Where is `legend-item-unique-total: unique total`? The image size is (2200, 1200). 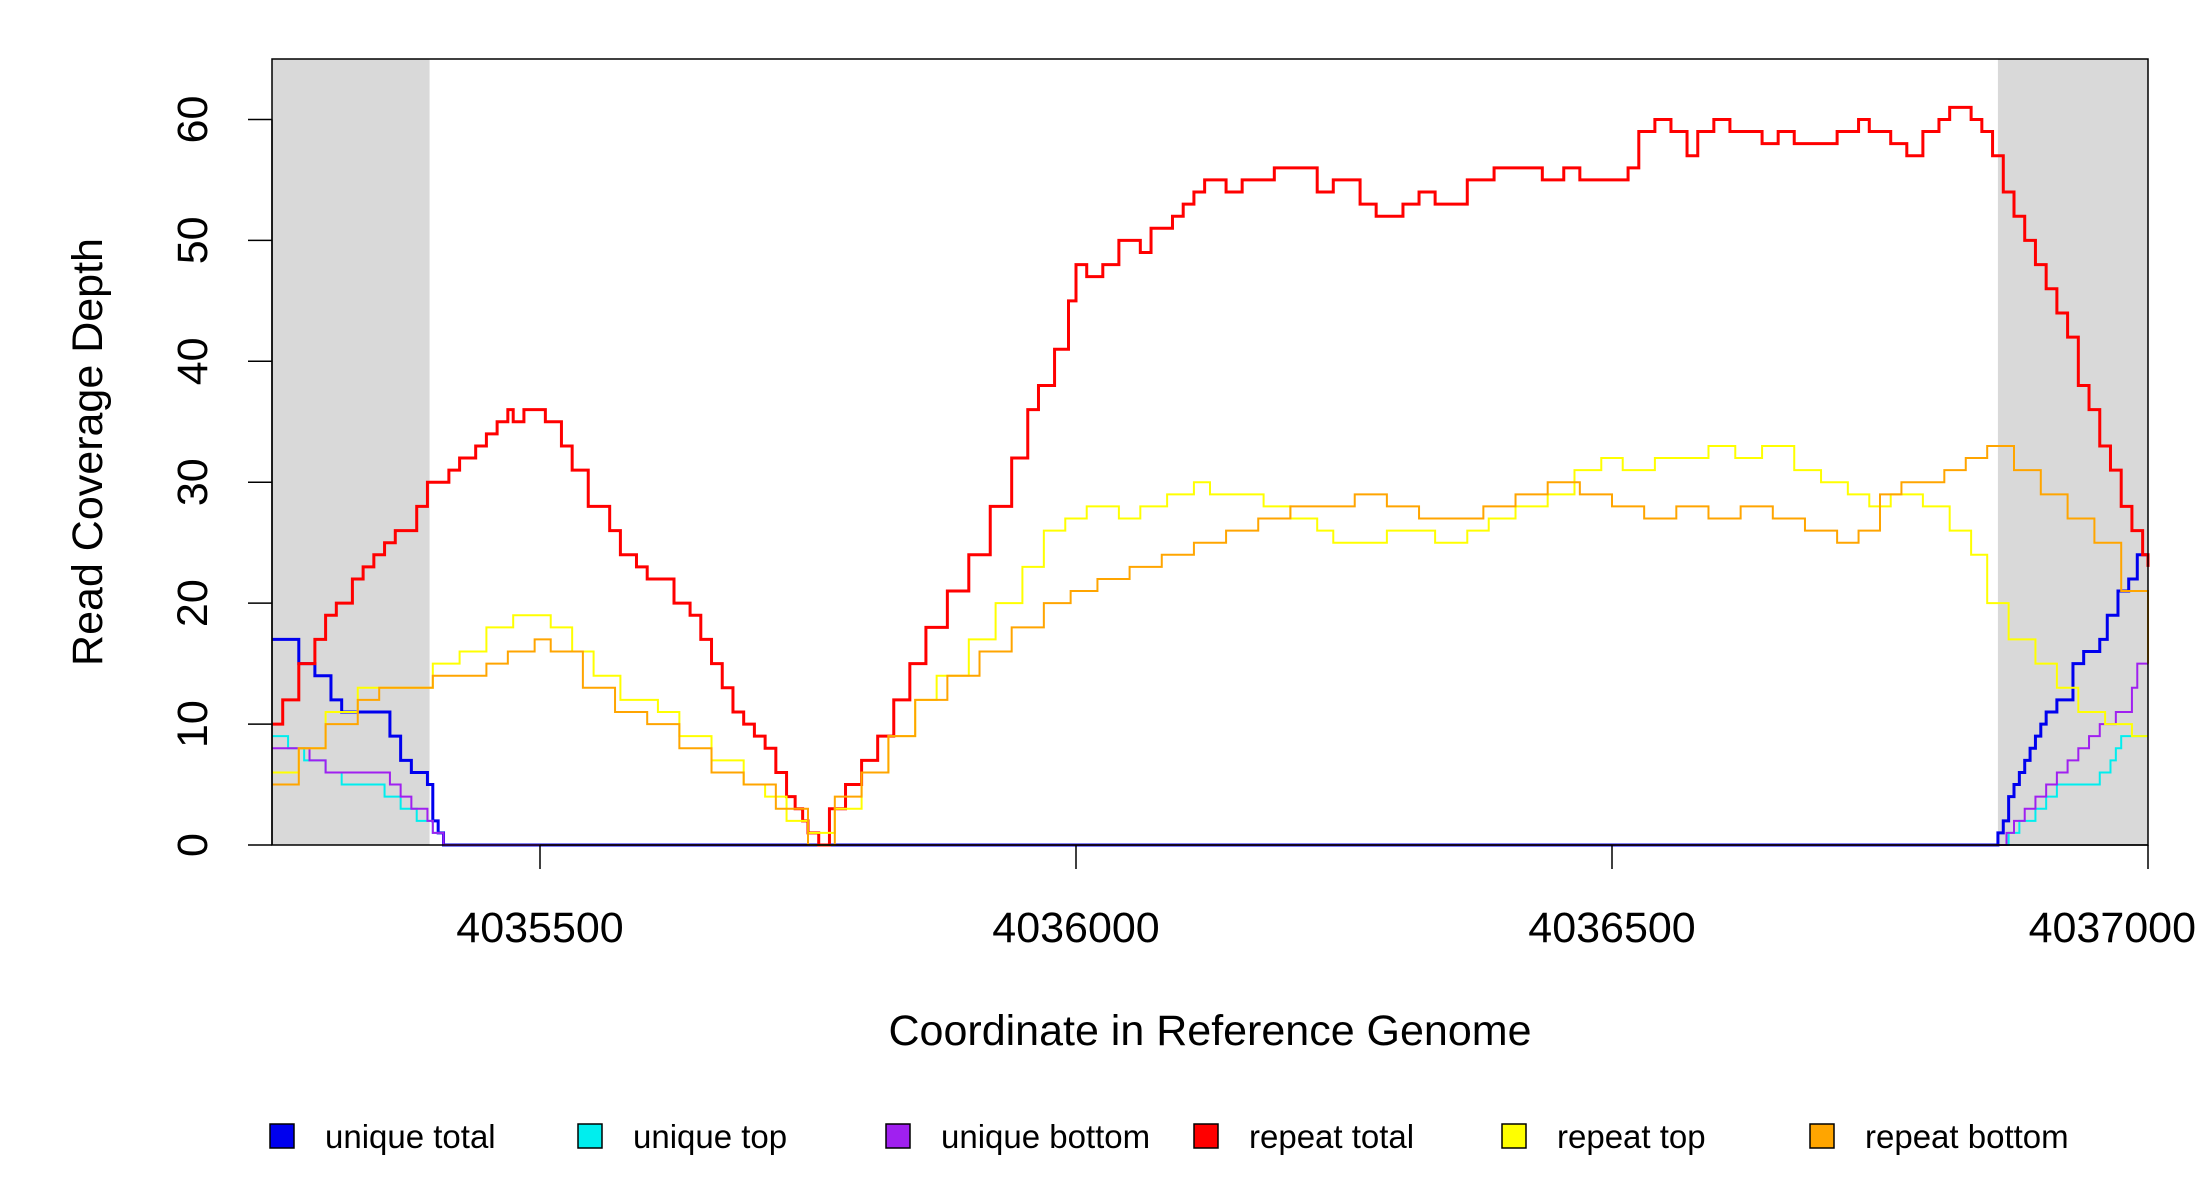
legend-item-unique-total: unique total is located at coordinates (382, 1136).